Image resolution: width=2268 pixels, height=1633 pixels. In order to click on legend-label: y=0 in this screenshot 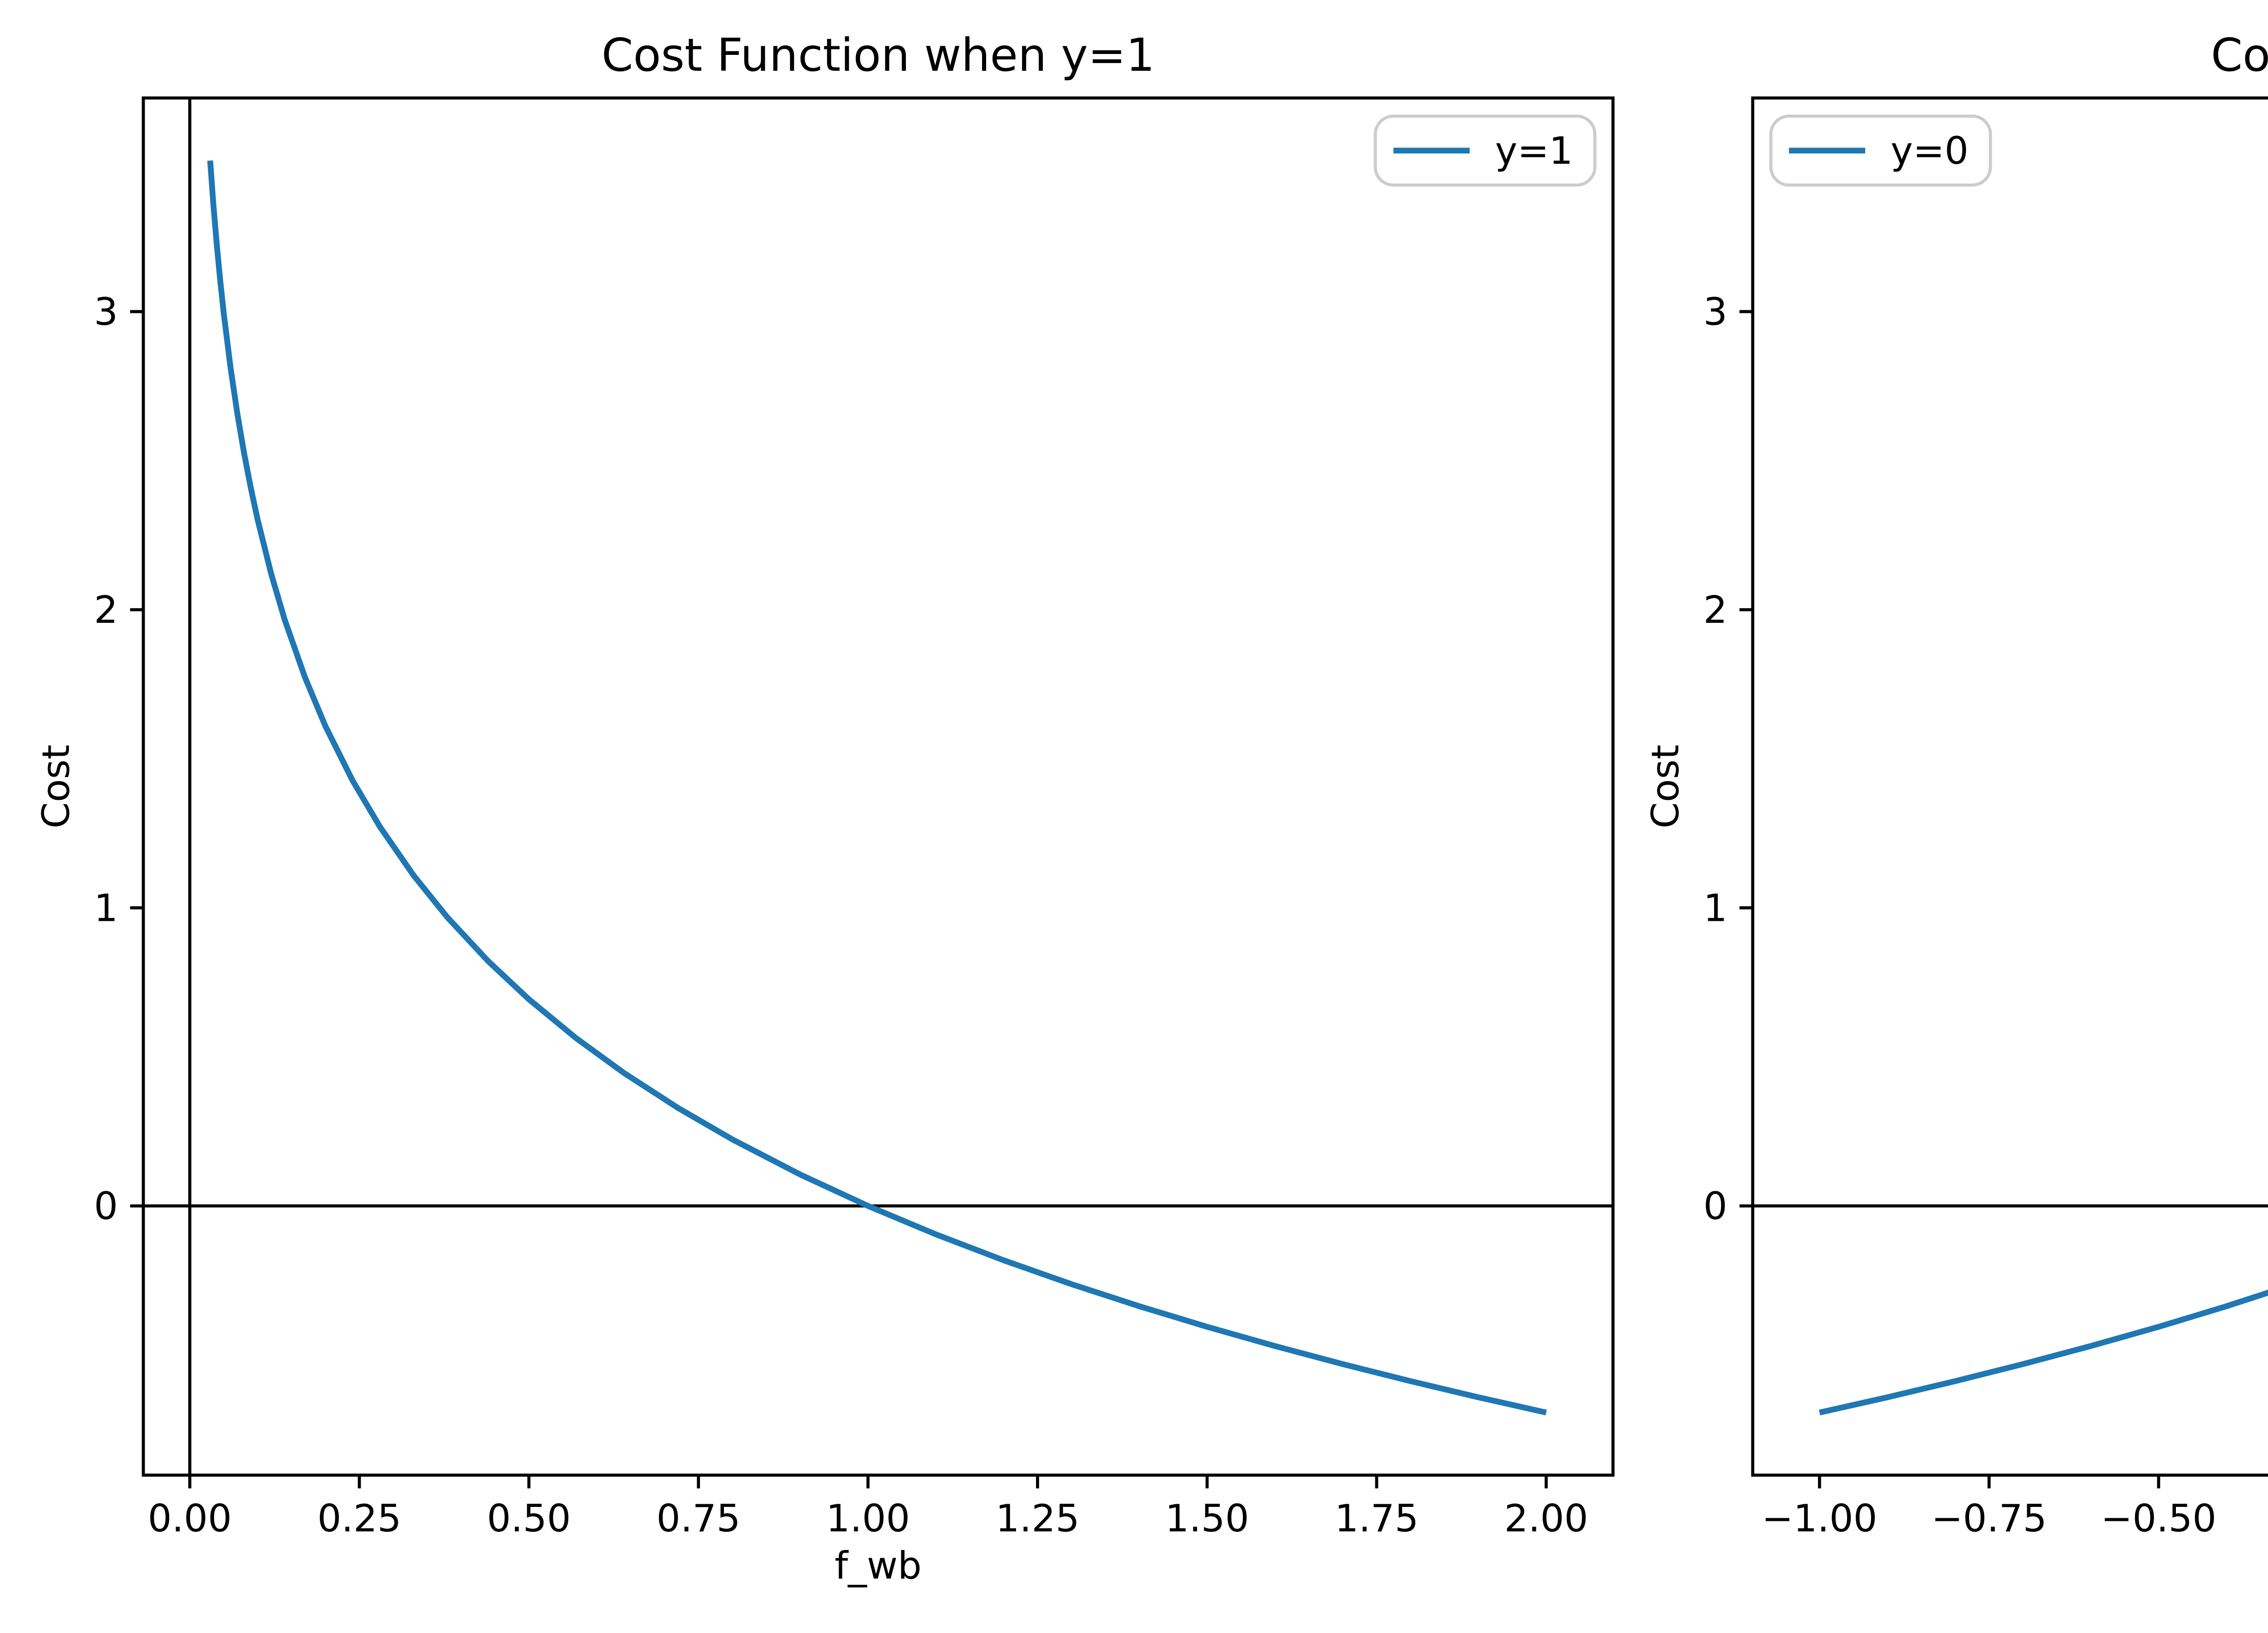, I will do `click(1930, 151)`.